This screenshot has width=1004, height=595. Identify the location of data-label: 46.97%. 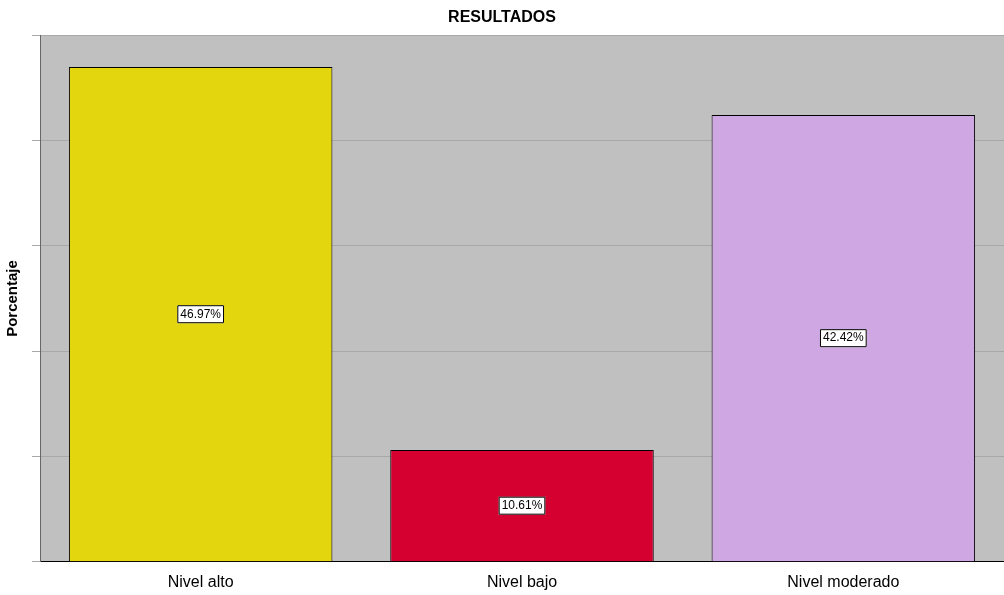
(201, 313).